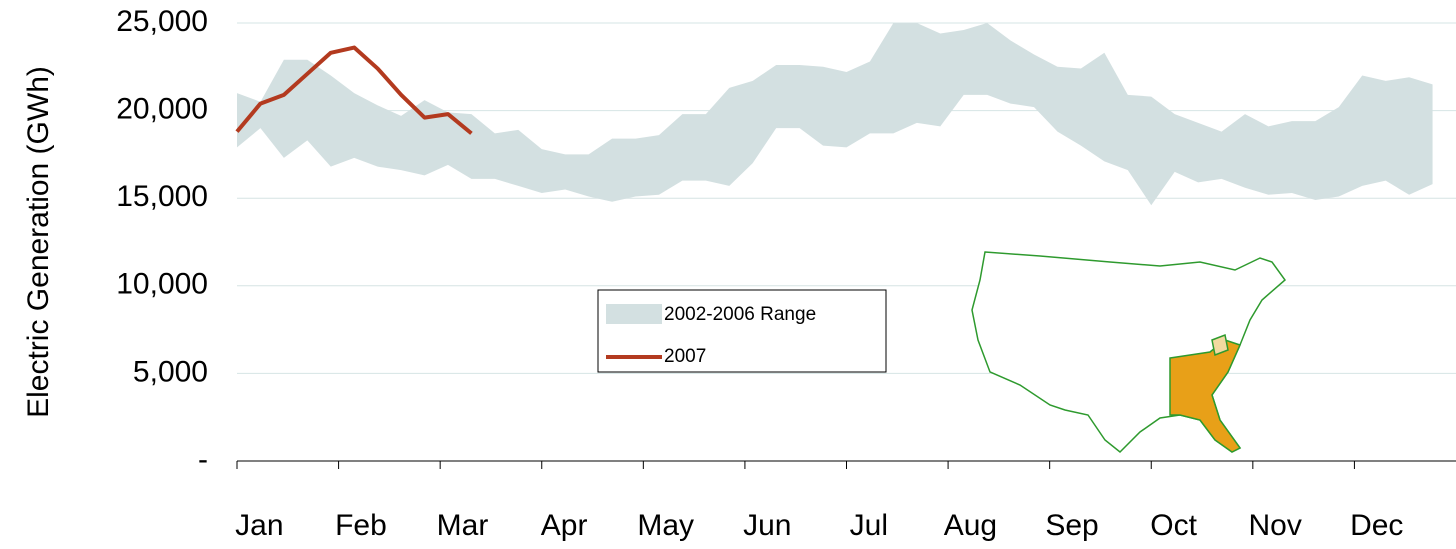  What do you see at coordinates (685, 356) in the screenshot?
I see `legend-label: 2007` at bounding box center [685, 356].